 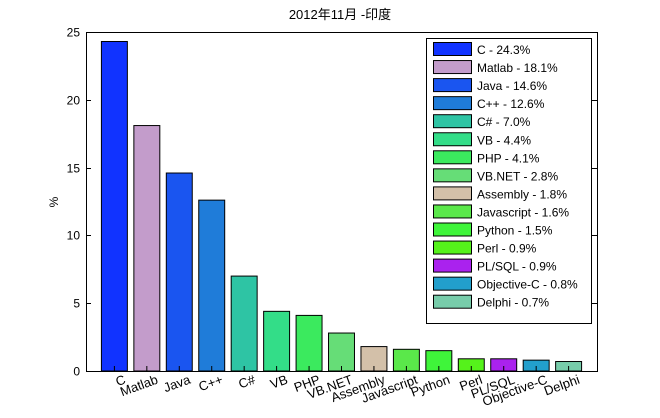 What do you see at coordinates (522, 194) in the screenshot?
I see `legend-label: Assembly - 1.8%` at bounding box center [522, 194].